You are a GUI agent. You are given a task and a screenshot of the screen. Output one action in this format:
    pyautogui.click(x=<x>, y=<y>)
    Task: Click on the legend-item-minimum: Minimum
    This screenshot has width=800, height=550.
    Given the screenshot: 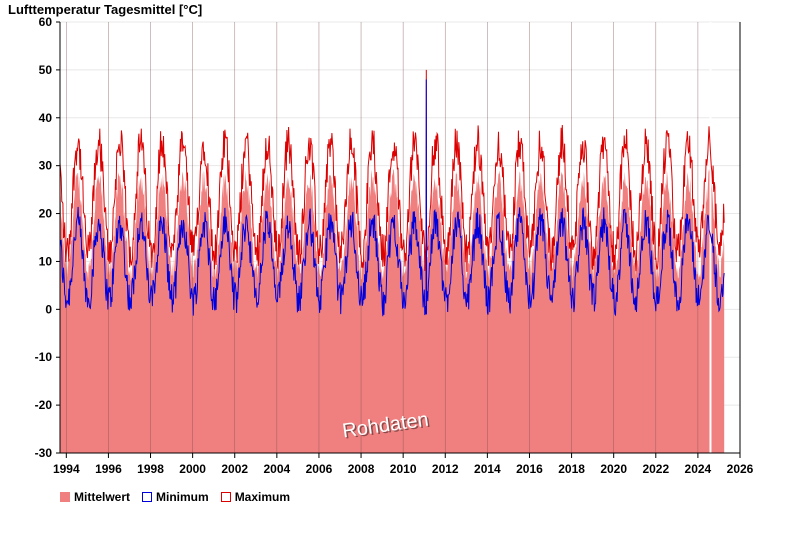 What is the action you would take?
    pyautogui.click(x=175, y=497)
    